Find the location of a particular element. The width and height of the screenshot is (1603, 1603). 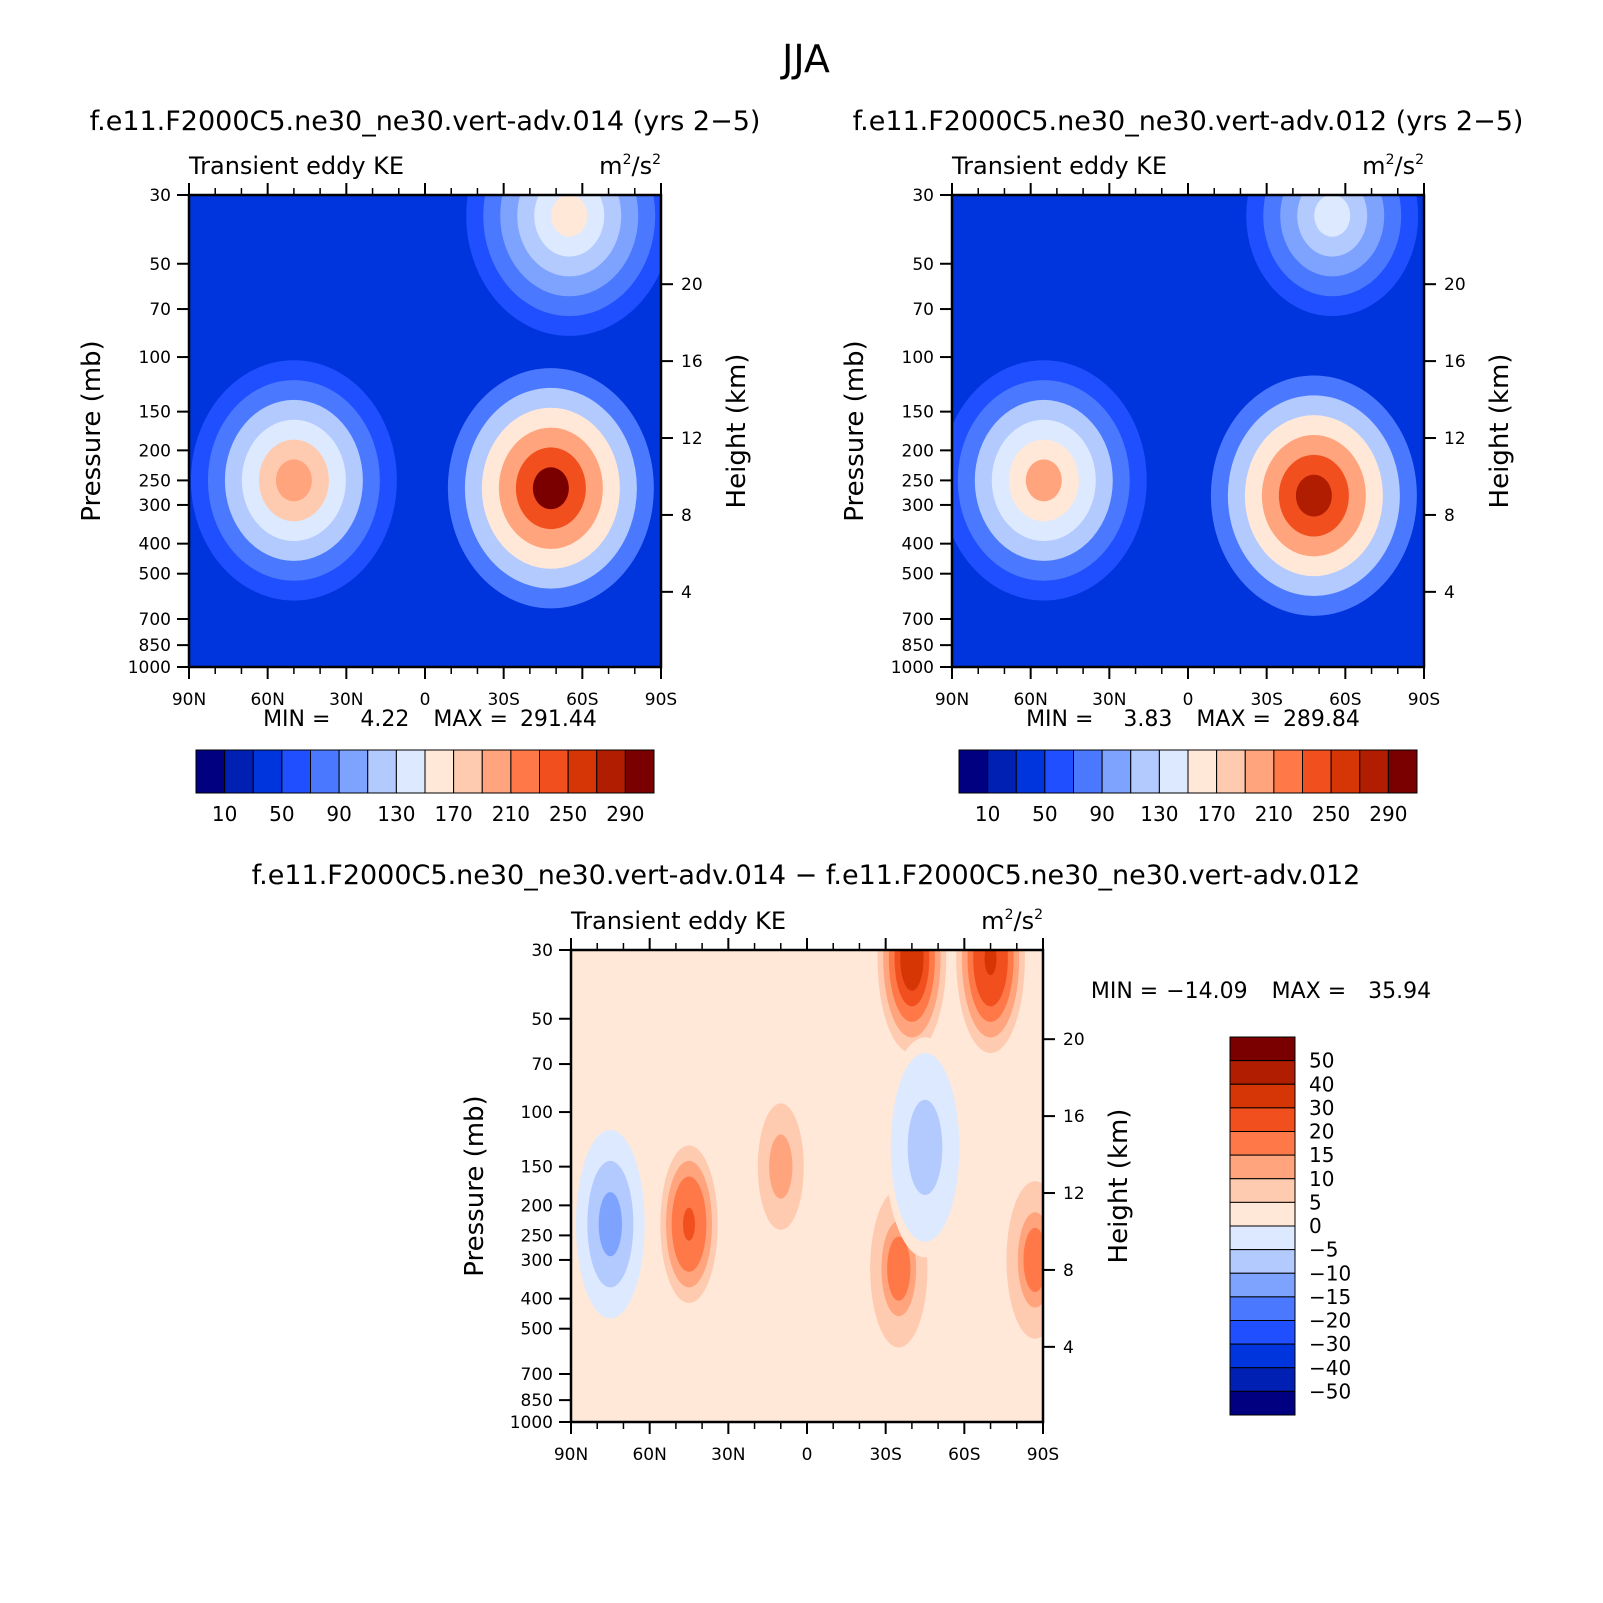

y2-tick-label: 20 is located at coordinates (1074, 1040).